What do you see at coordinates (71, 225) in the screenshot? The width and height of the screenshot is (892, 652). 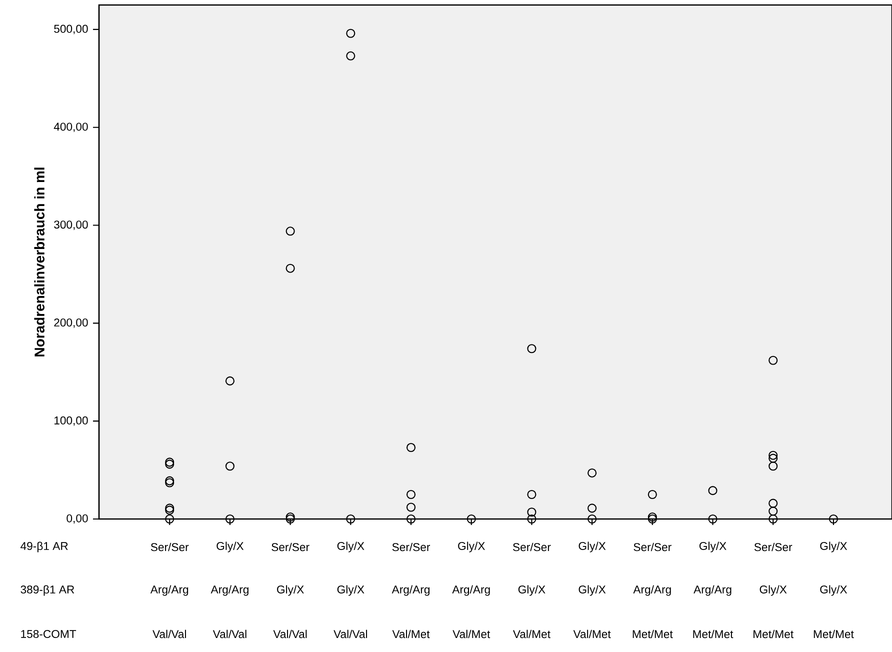 I see `y-tick-label: 300,00` at bounding box center [71, 225].